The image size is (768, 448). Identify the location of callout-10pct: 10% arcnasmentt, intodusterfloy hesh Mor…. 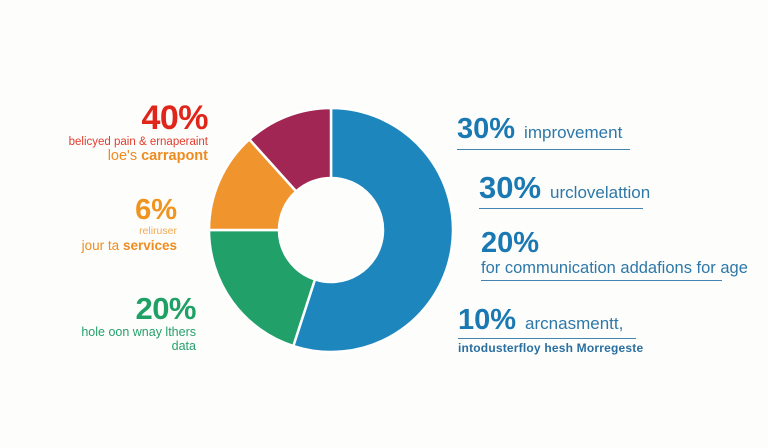
(550, 330).